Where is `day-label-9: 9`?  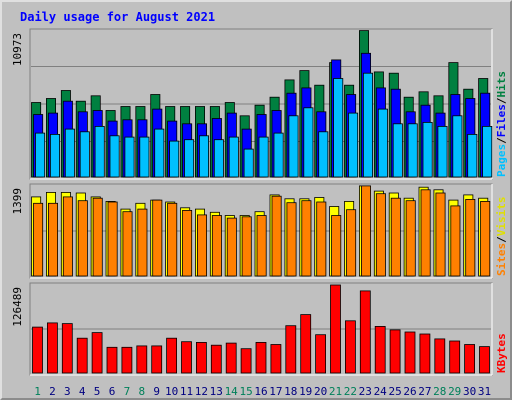
day-label-9: 9 is located at coordinates (156, 391).